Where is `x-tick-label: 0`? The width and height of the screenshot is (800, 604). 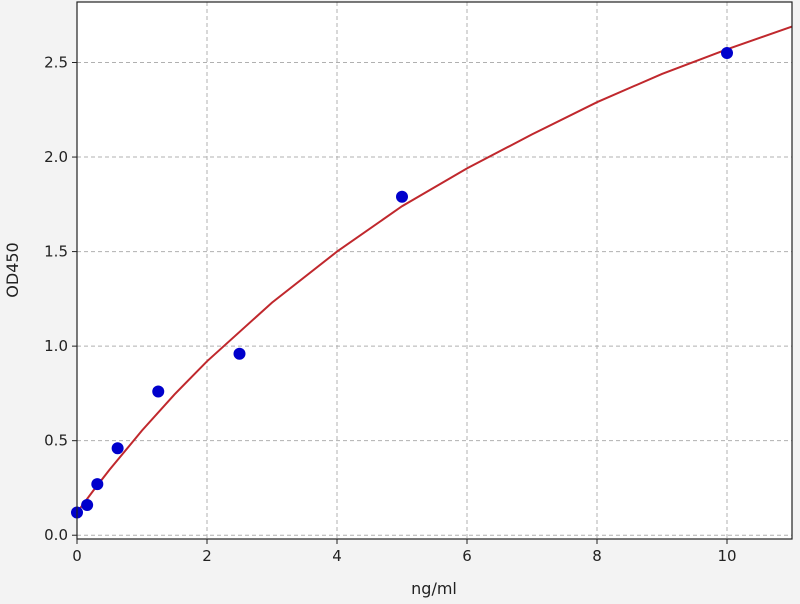 x-tick-label: 0 is located at coordinates (77, 556).